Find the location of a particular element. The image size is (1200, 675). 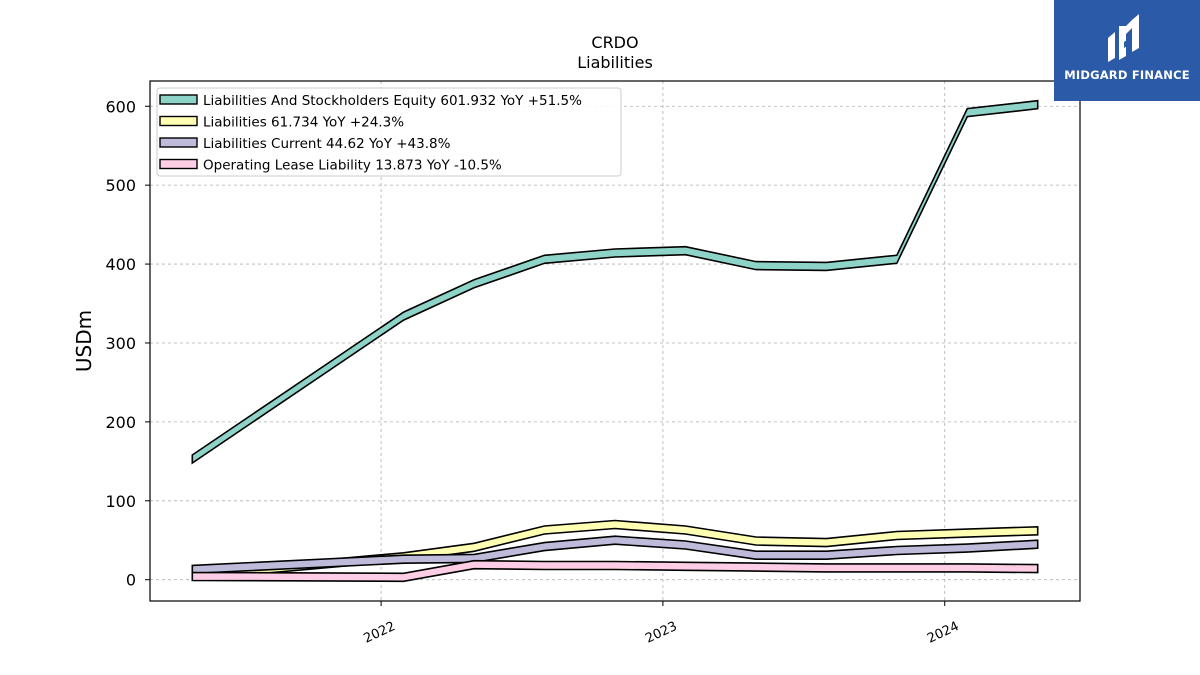

logo-text: MIDGARD FINANCE is located at coordinates (1127, 75).